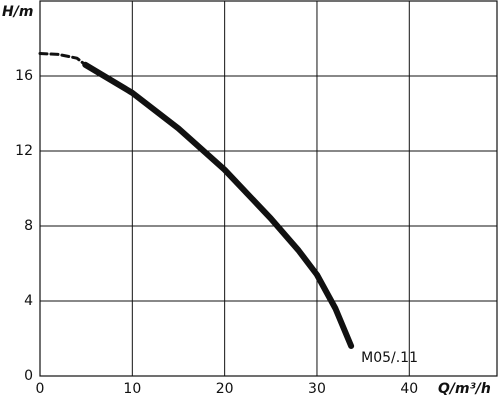  I want to click on y-tick-label: 12, so click(24, 151).